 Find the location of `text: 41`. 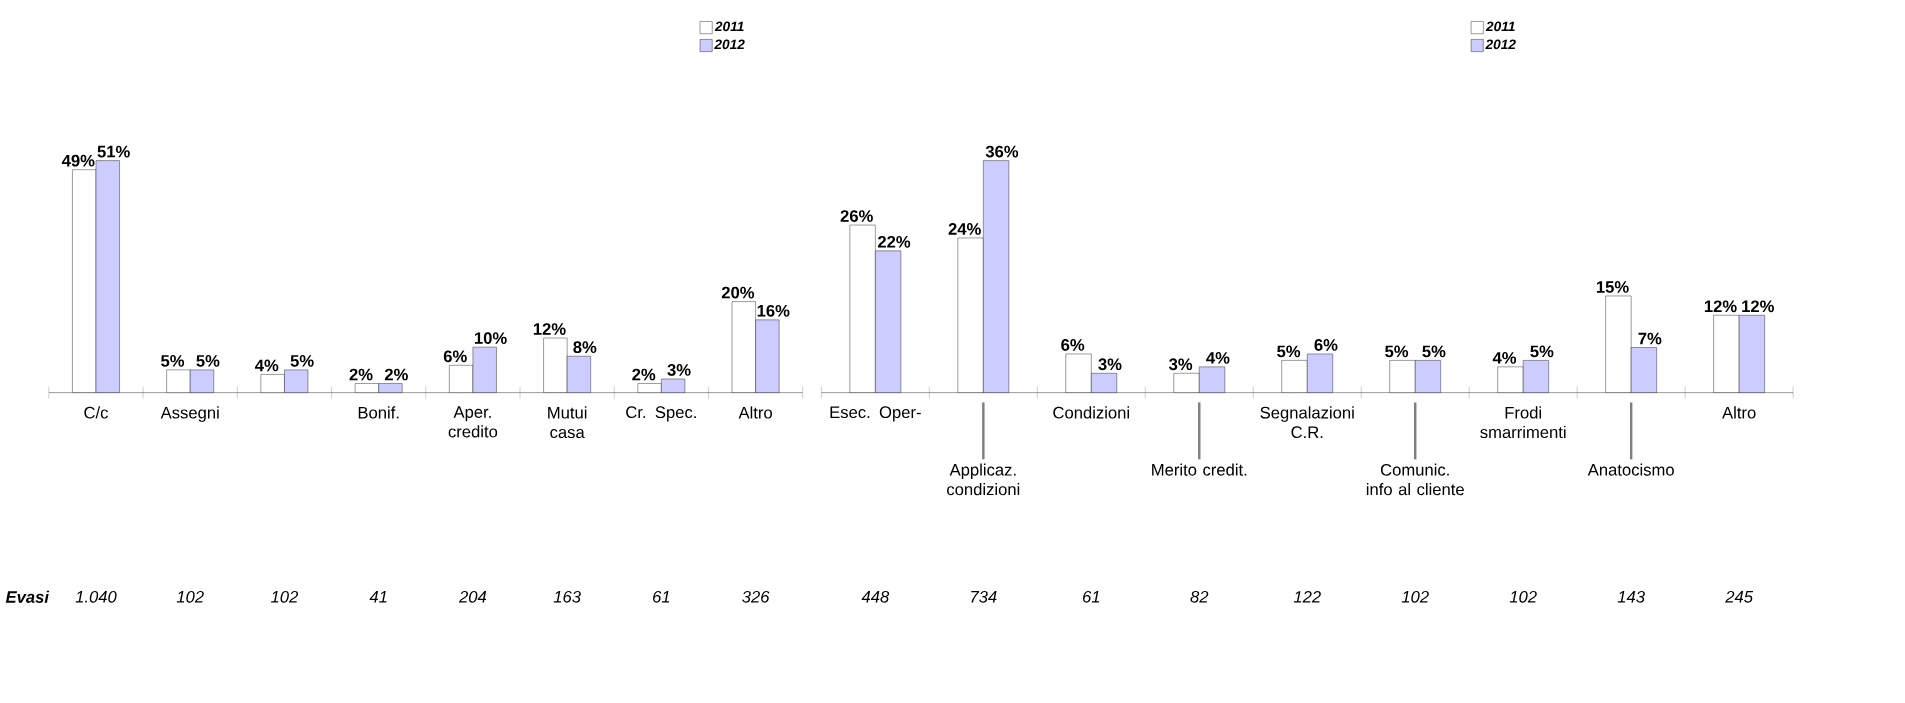

text: 41 is located at coordinates (378, 597).